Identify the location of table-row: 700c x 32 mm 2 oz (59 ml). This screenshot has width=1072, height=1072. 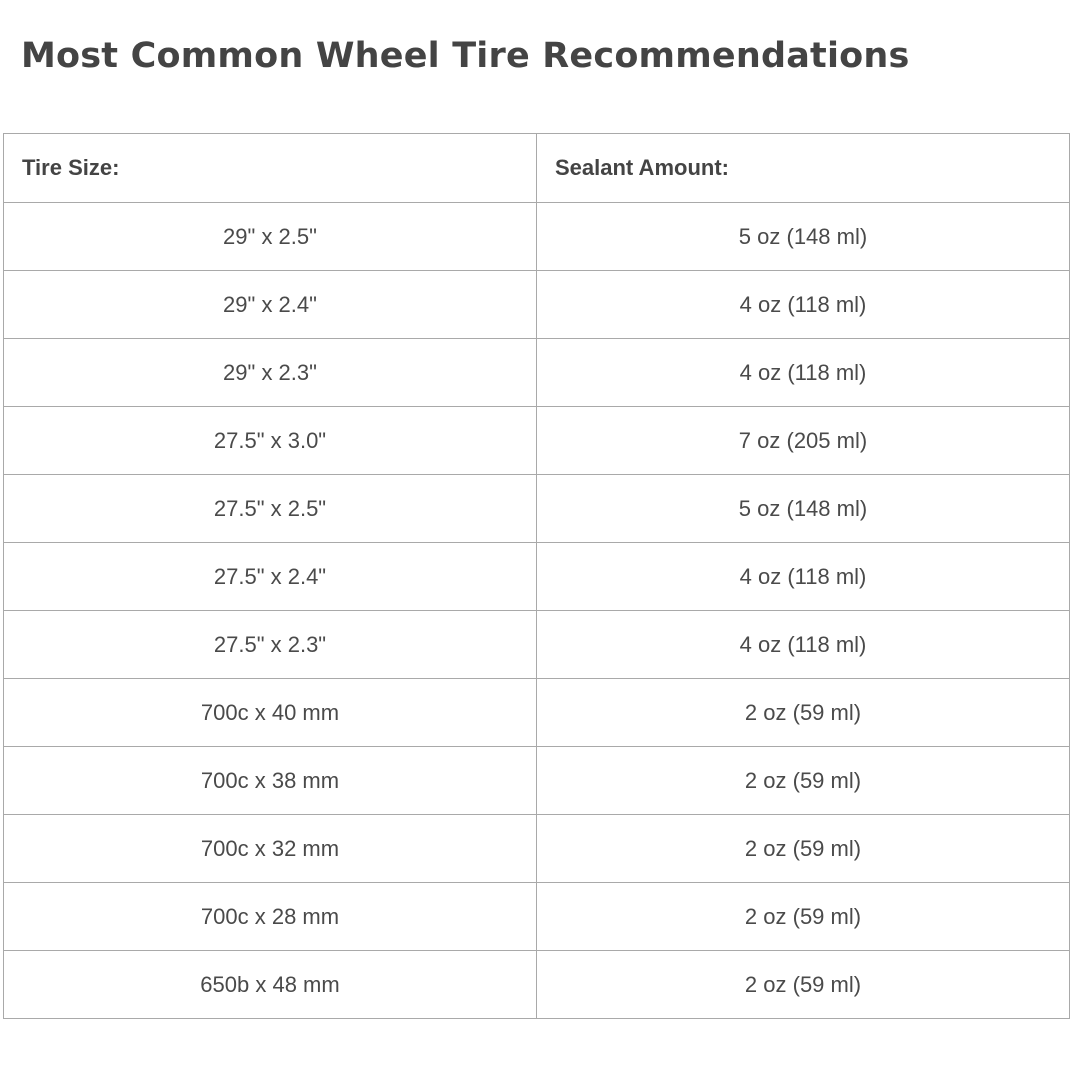
(536, 848).